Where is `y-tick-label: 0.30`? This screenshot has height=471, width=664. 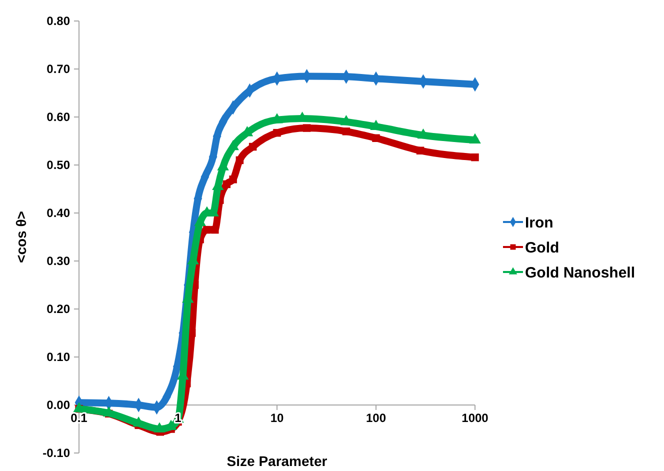
y-tick-label: 0.30 is located at coordinates (58, 261).